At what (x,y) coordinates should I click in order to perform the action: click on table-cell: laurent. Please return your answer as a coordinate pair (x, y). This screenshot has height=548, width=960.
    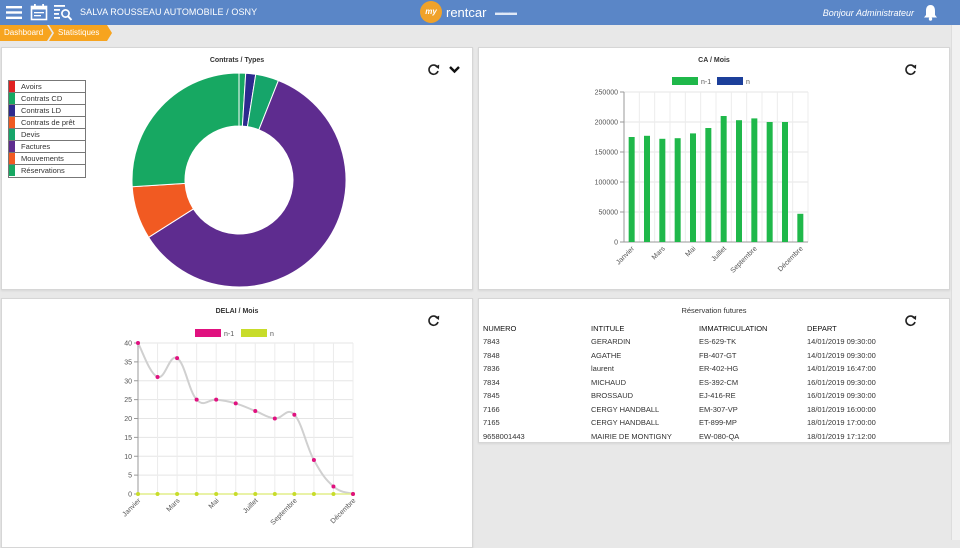
    Looking at the image, I should click on (602, 369).